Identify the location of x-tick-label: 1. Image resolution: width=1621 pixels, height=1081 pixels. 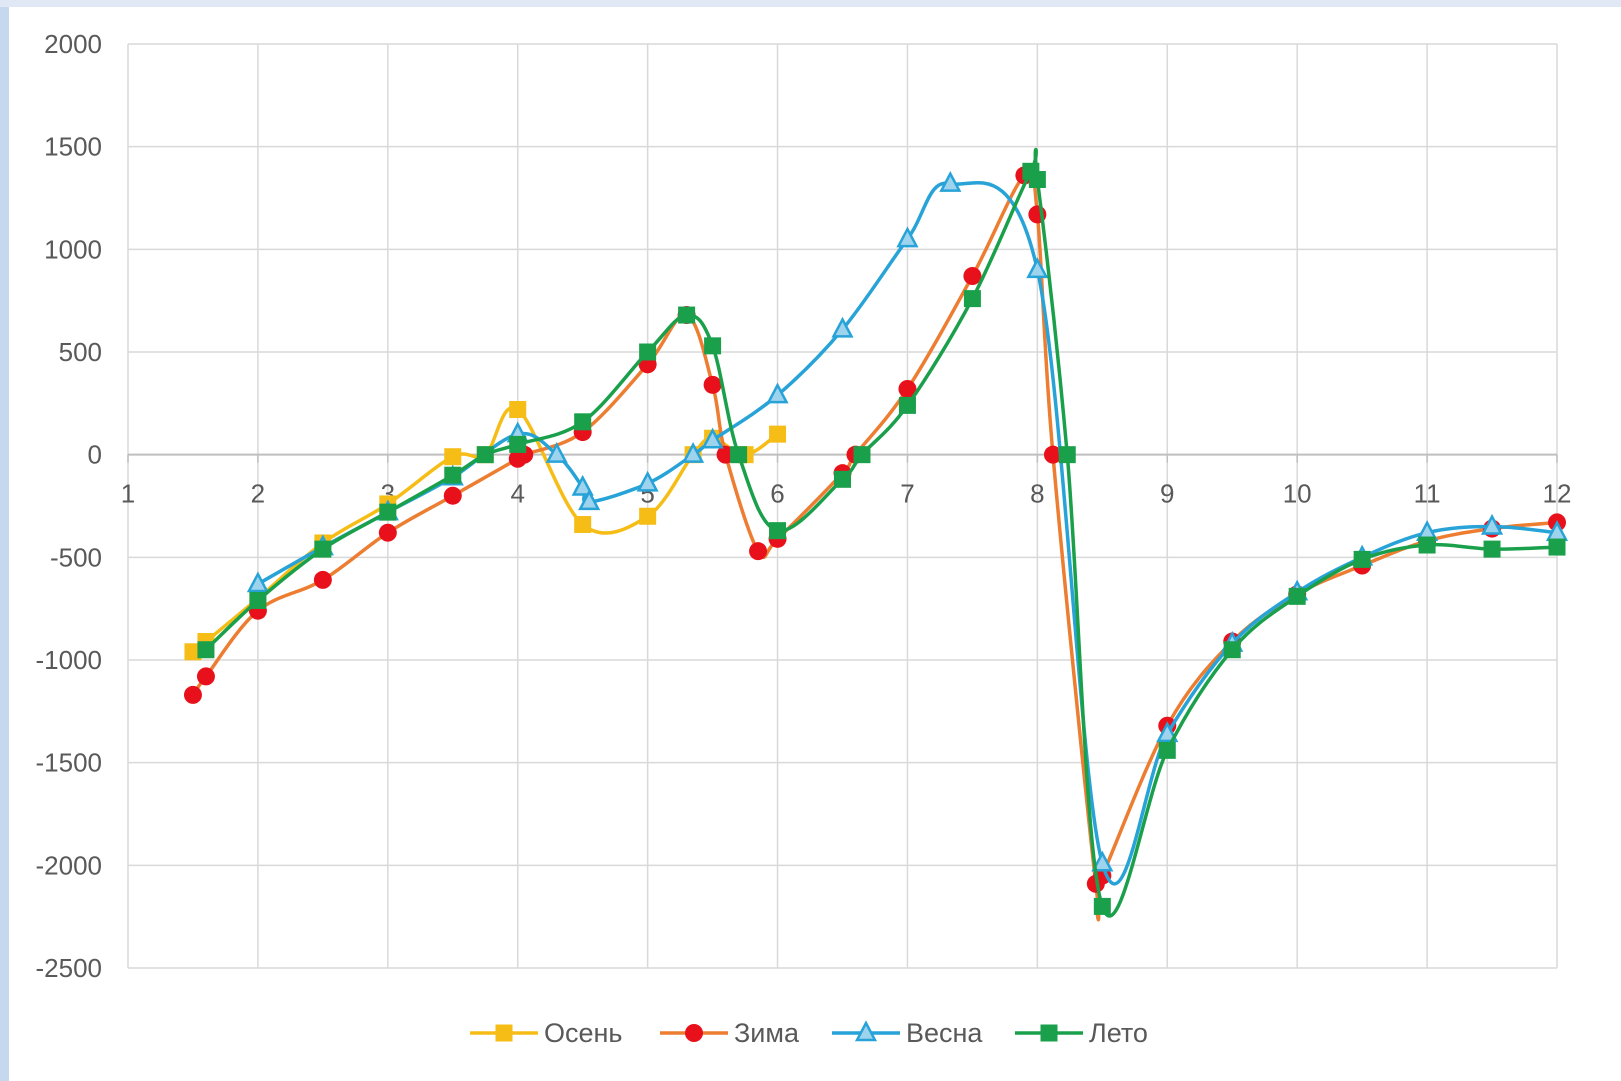
(128, 494).